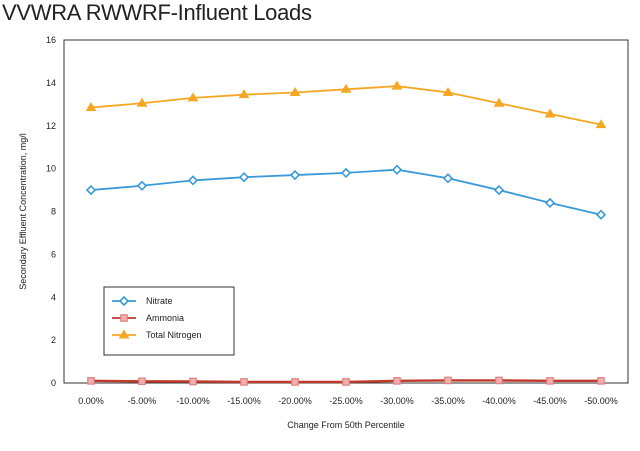  I want to click on y-tick-label: 10, so click(51, 169).